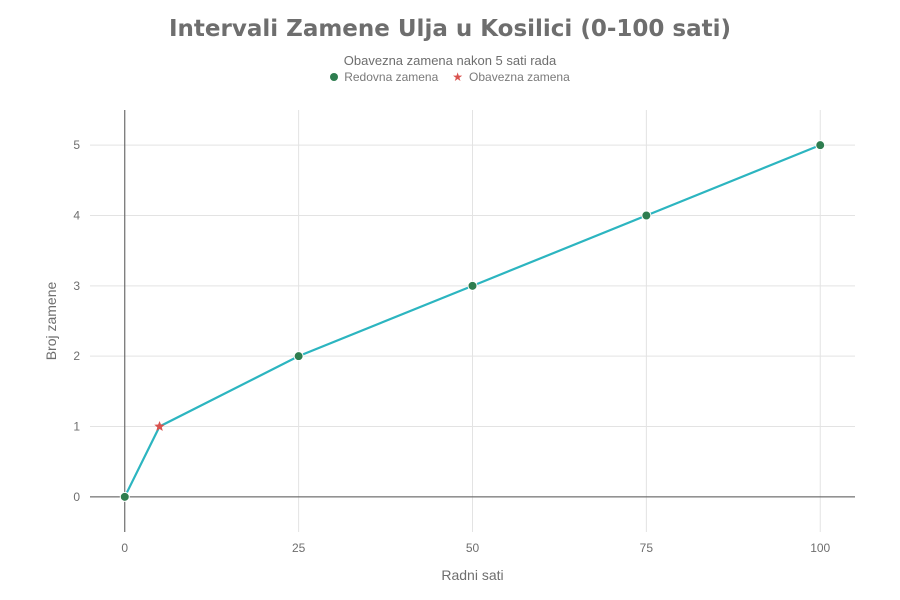  What do you see at coordinates (76, 286) in the screenshot?
I see `y-tick-label: 3` at bounding box center [76, 286].